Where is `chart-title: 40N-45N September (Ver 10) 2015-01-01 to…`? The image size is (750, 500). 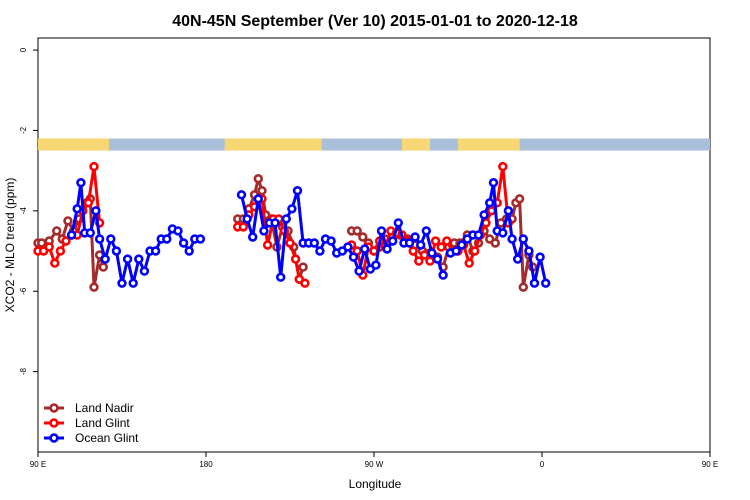
chart-title: 40N-45N September (Ver 10) 2015-01-01 to… is located at coordinates (375, 21).